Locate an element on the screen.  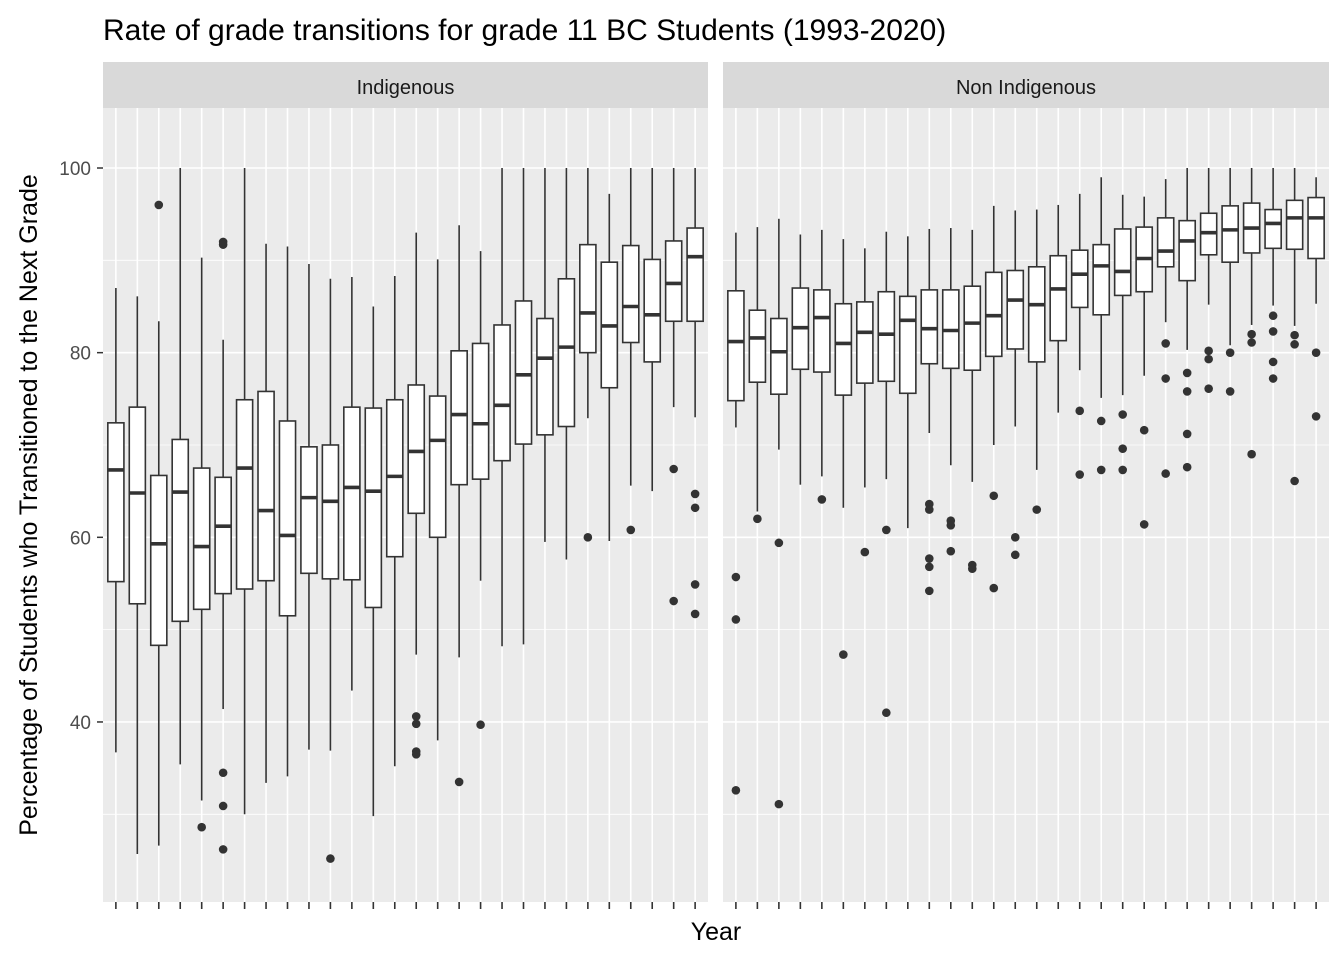
strip-background is located at coordinates (1026, 85).